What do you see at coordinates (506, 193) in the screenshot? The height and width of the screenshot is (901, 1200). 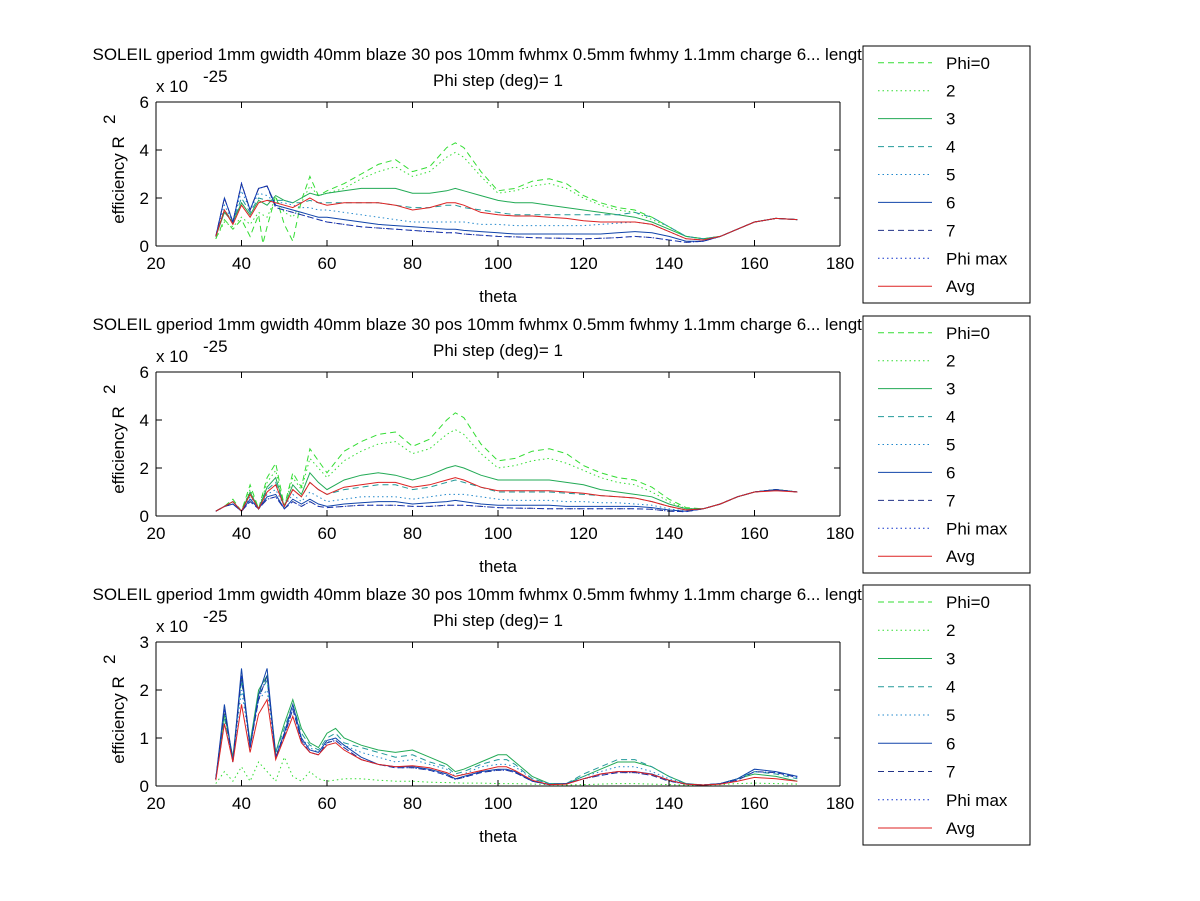 I see `series-group` at bounding box center [506, 193].